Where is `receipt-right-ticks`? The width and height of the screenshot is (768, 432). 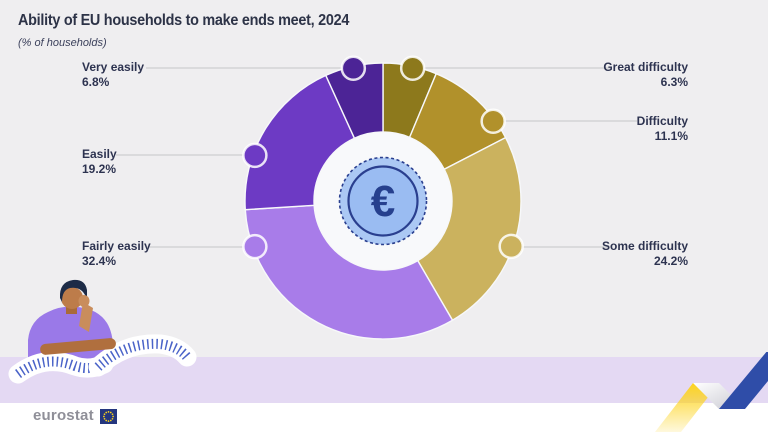
receipt-right-ticks is located at coordinates (142, 354).